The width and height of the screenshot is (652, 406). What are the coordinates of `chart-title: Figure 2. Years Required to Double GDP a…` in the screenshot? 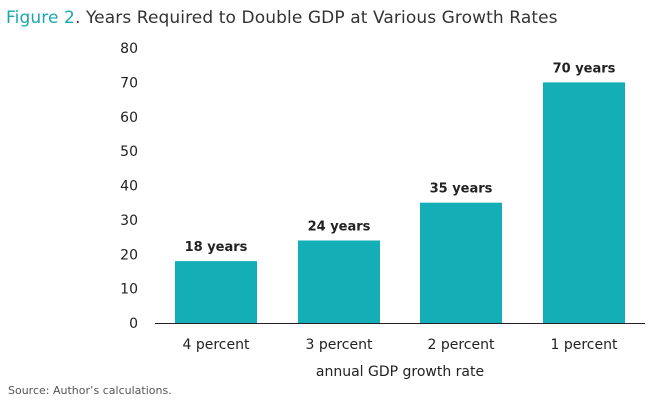 It's located at (282, 18).